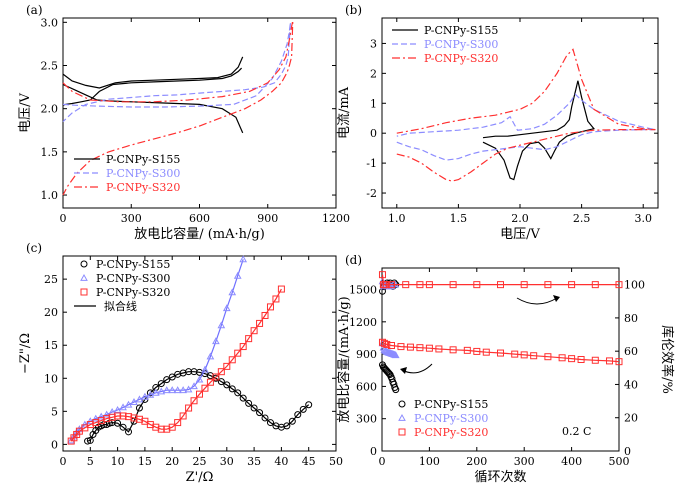 The image size is (682, 486). What do you see at coordinates (200, 477) in the screenshot?
I see `x-axis-label: Z'/Ω` at bounding box center [200, 477].